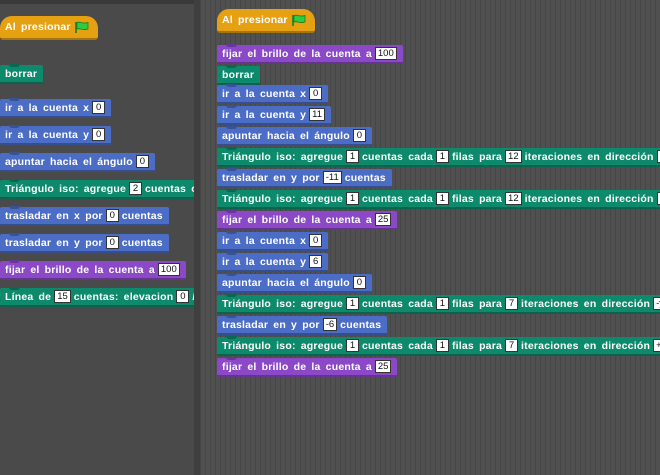 The width and height of the screenshot is (660, 475). Describe the element at coordinates (330, 324) in the screenshot. I see `value-input: -6` at that location.